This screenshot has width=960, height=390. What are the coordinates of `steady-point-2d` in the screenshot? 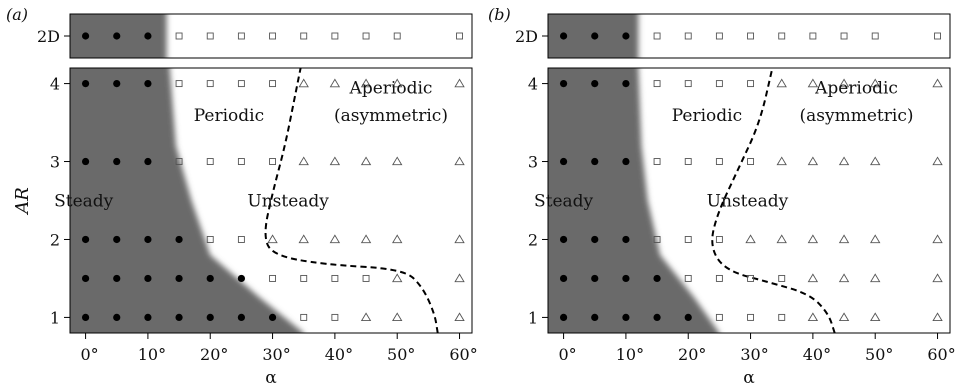 It's located at (148, 36).